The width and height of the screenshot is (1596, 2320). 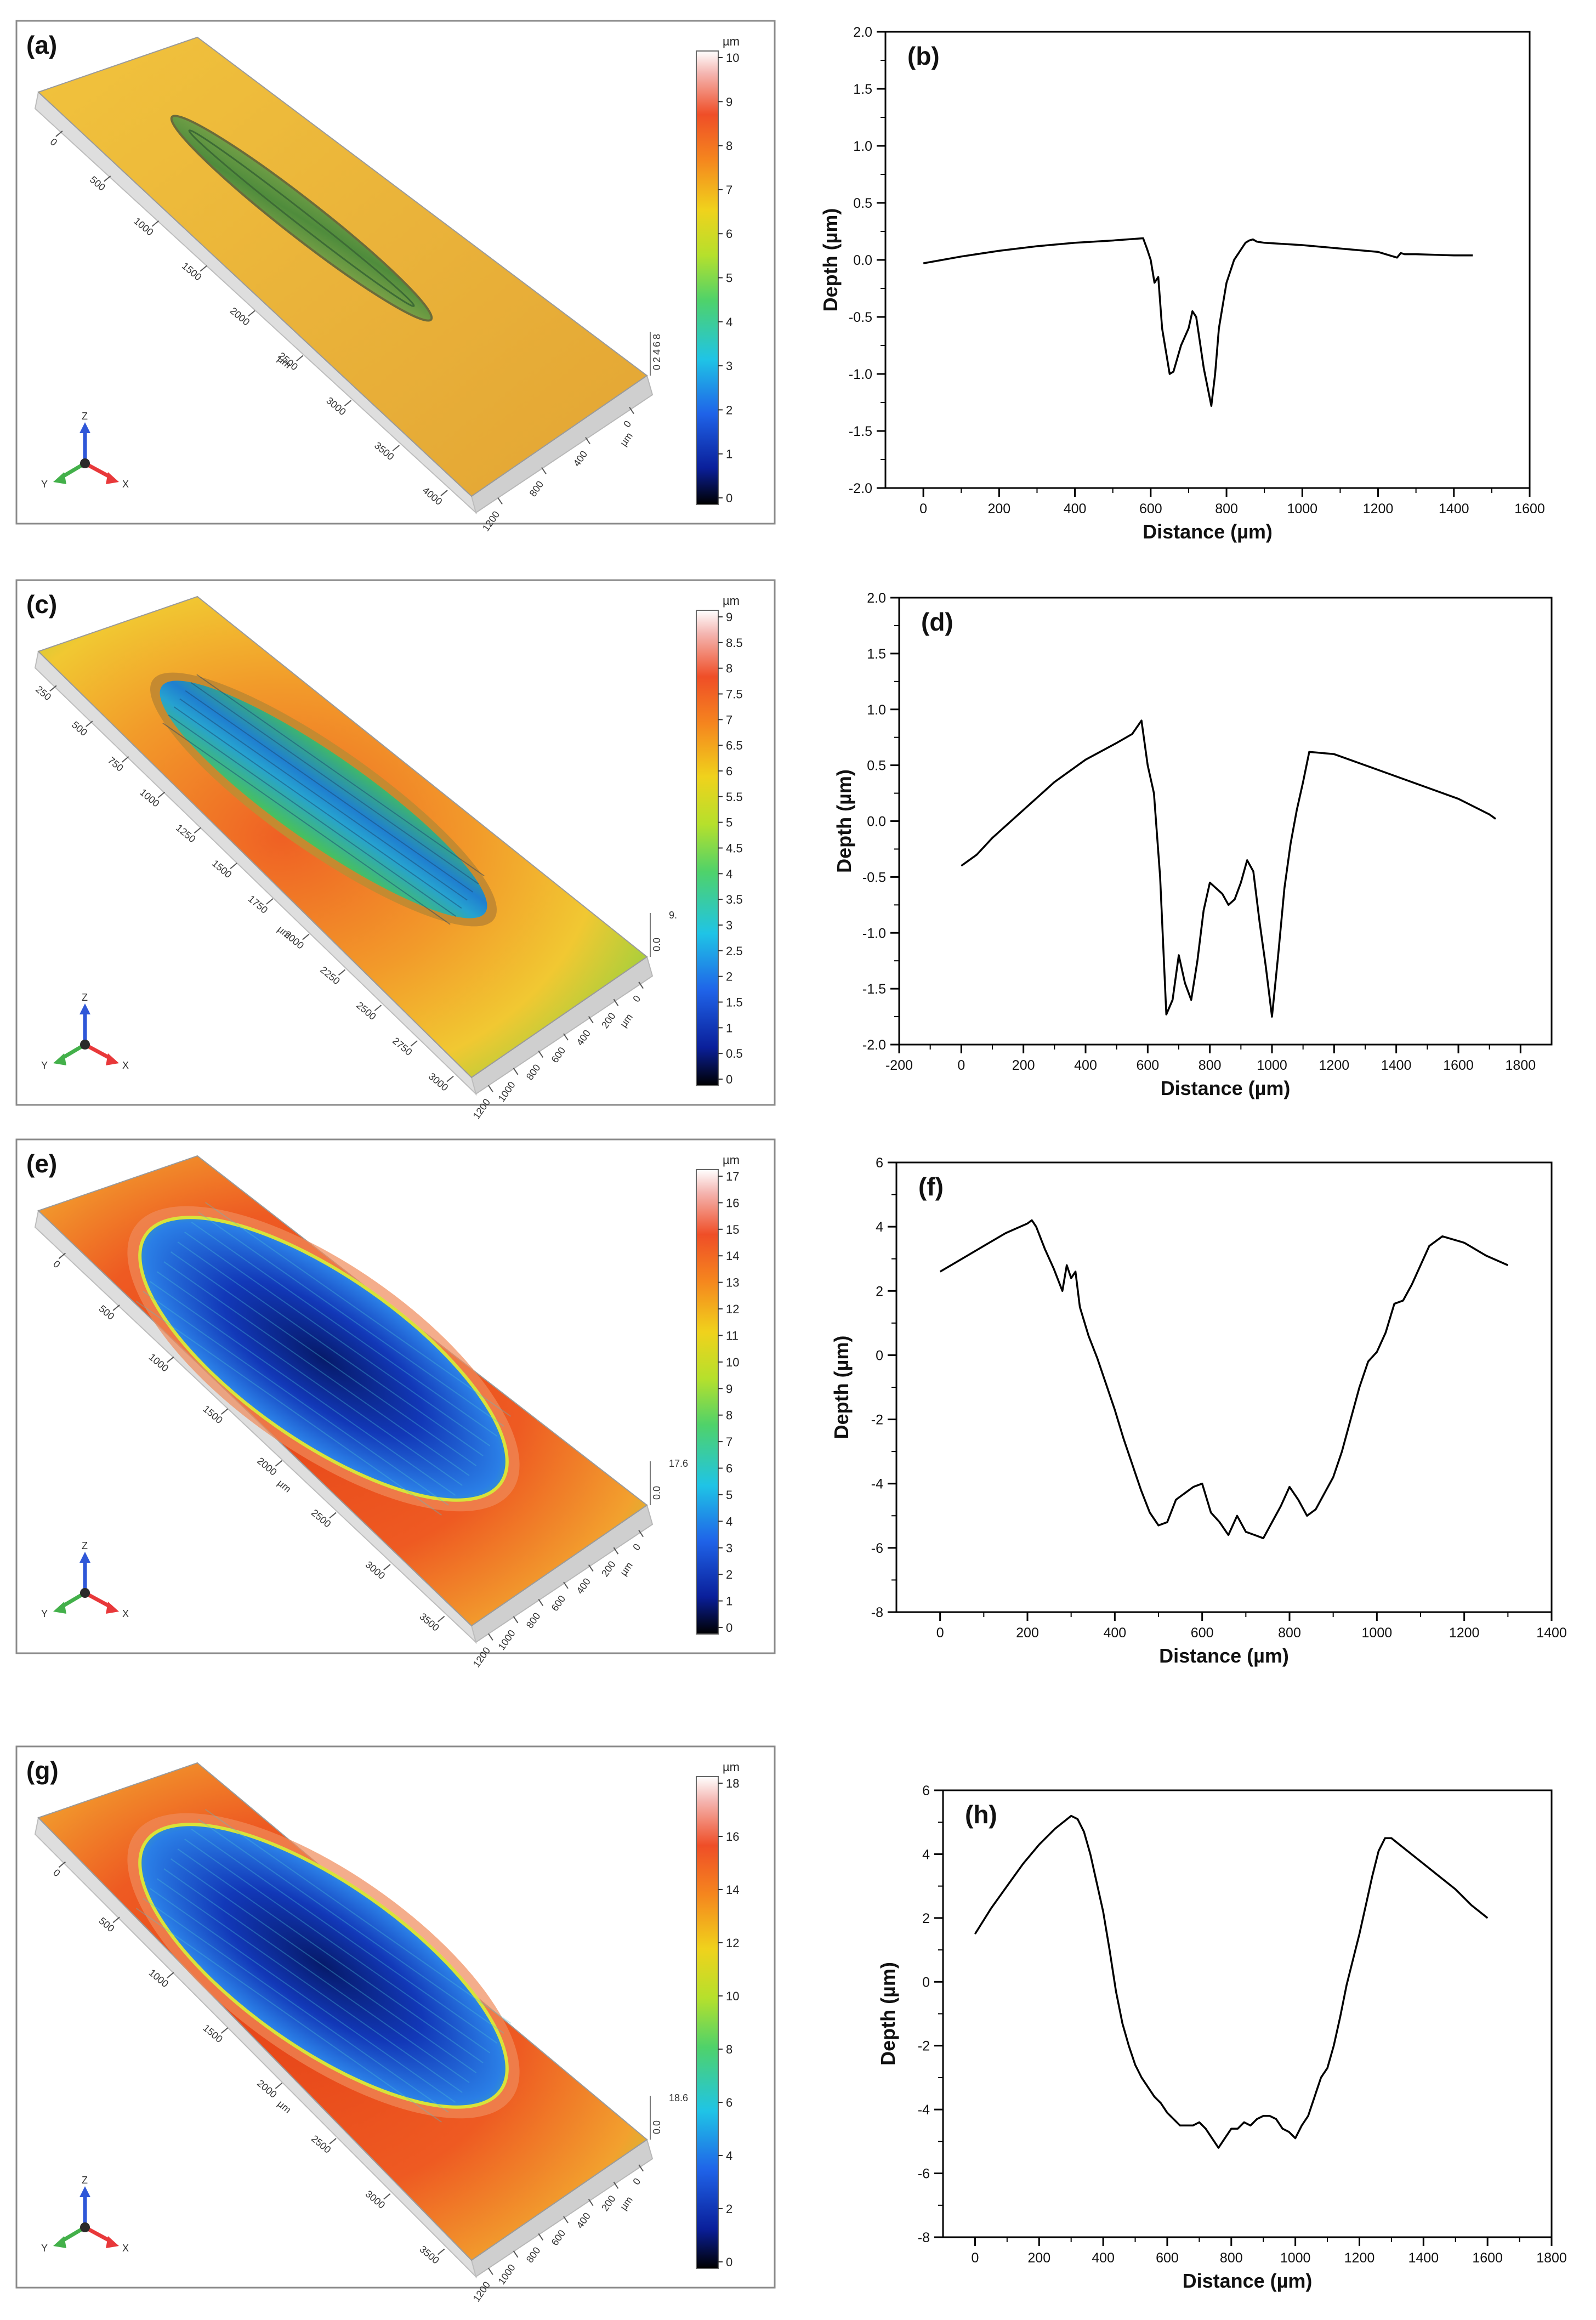 What do you see at coordinates (85, 1546) in the screenshot?
I see `triad-z-label: Z` at bounding box center [85, 1546].